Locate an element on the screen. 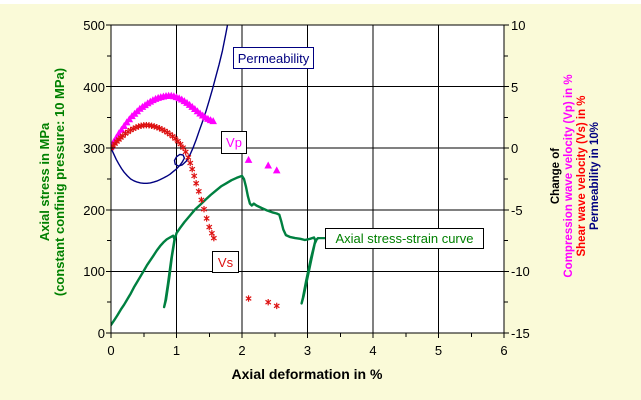 This screenshot has width=641, height=400. left-tick-label: 400 is located at coordinates (94, 87).